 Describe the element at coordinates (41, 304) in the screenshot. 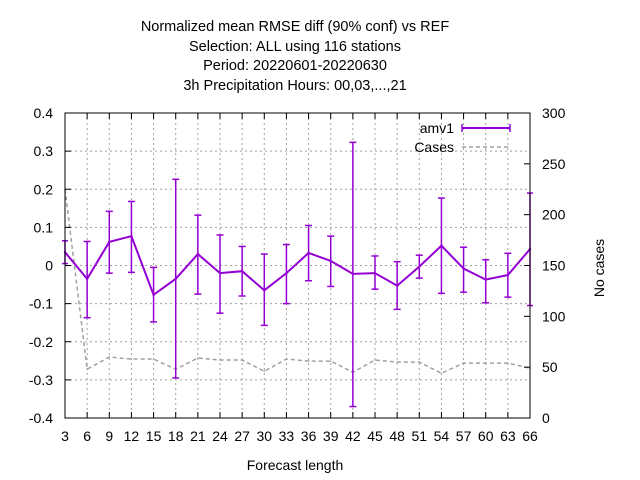

I see `y-tick-label: -0.1` at that location.